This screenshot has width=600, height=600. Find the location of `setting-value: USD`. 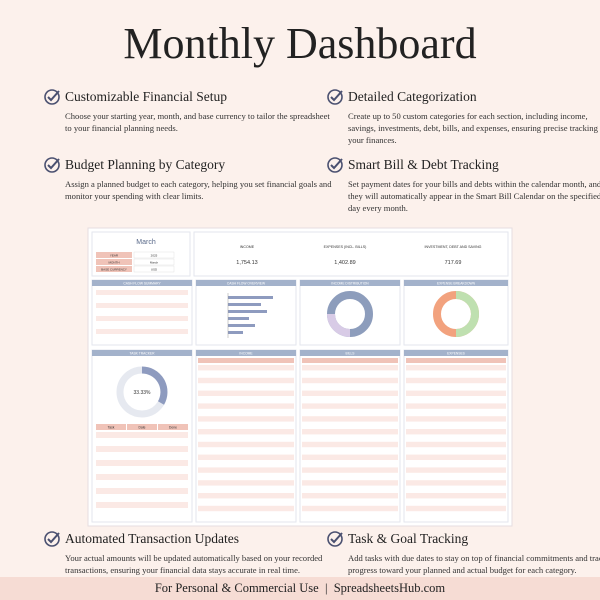

setting-value: USD is located at coordinates (154, 270).